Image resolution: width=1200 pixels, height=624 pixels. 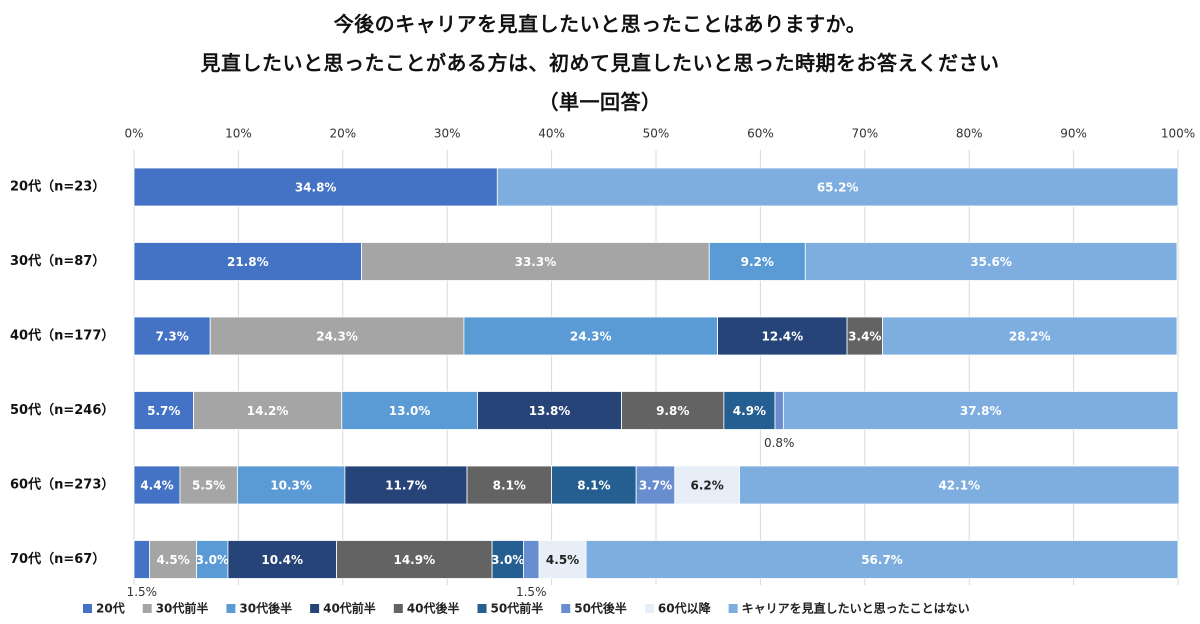 I want to click on legend-label: 30代前半, so click(x=182, y=608).